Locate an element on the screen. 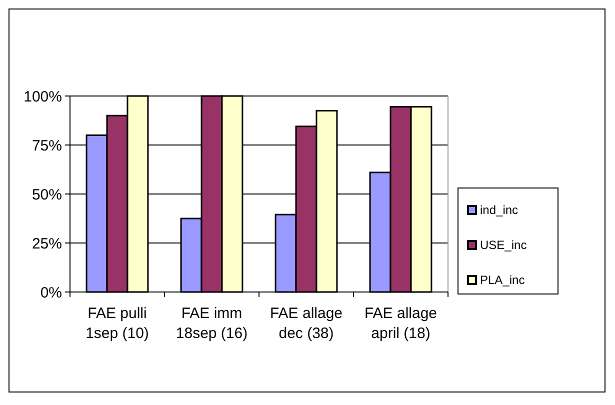  y-tick-label: 50% is located at coordinates (47, 195).